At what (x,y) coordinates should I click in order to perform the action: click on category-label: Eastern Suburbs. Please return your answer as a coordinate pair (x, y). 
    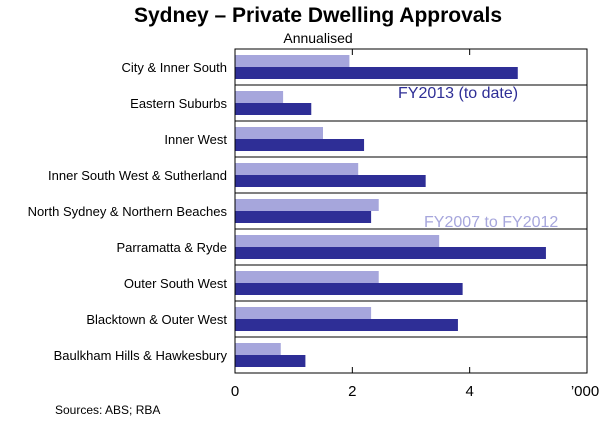
    Looking at the image, I should click on (178, 103).